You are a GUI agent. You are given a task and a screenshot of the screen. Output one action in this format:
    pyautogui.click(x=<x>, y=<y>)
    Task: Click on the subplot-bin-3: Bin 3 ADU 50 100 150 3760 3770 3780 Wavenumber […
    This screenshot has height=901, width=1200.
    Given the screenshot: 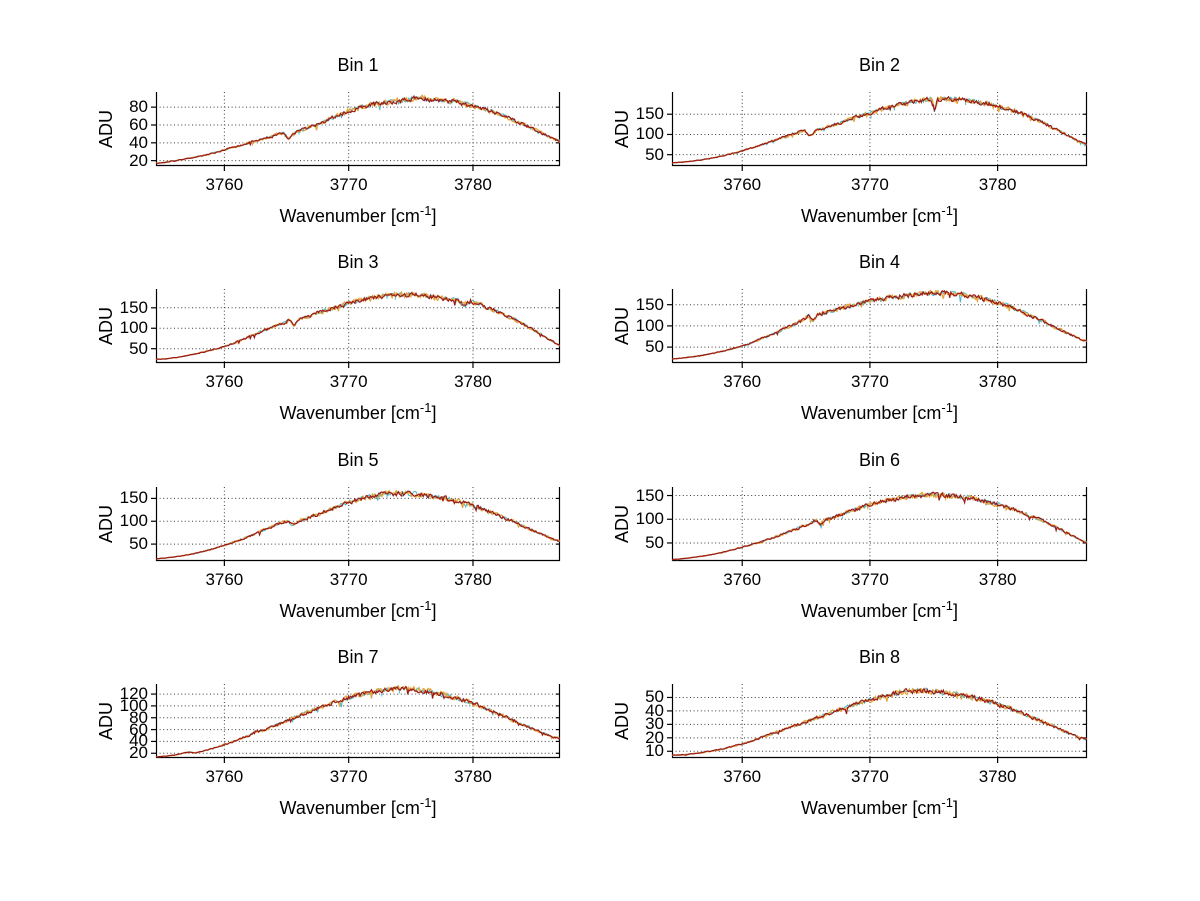 What is the action you would take?
    pyautogui.click(x=299, y=344)
    